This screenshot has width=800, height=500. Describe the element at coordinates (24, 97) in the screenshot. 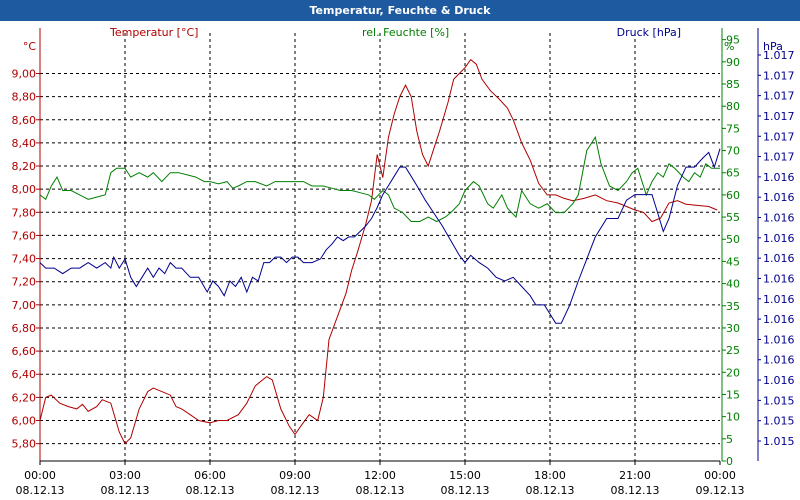

I see `left-tick-label: 8,80` at that location.